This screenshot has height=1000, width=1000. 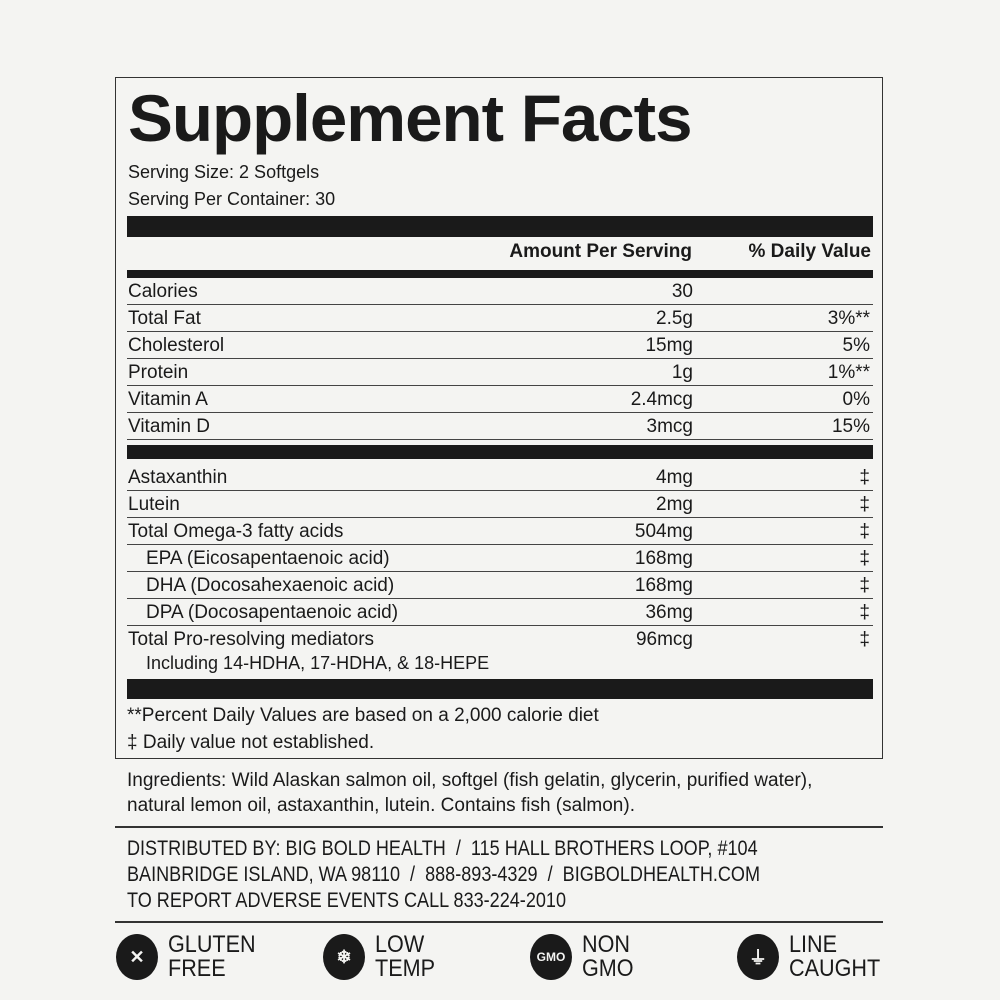 What do you see at coordinates (813, 944) in the screenshot?
I see `badge-line: LINE` at bounding box center [813, 944].